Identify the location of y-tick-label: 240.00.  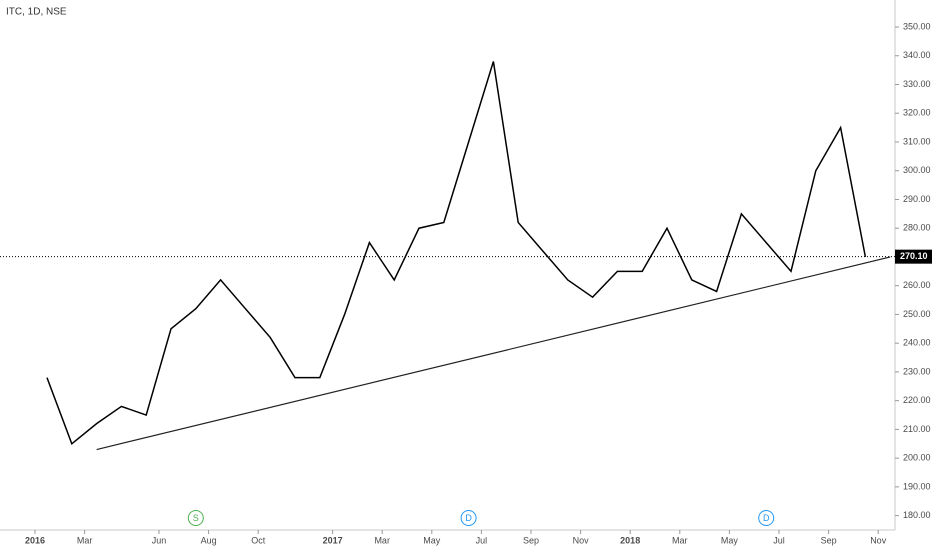
(917, 343).